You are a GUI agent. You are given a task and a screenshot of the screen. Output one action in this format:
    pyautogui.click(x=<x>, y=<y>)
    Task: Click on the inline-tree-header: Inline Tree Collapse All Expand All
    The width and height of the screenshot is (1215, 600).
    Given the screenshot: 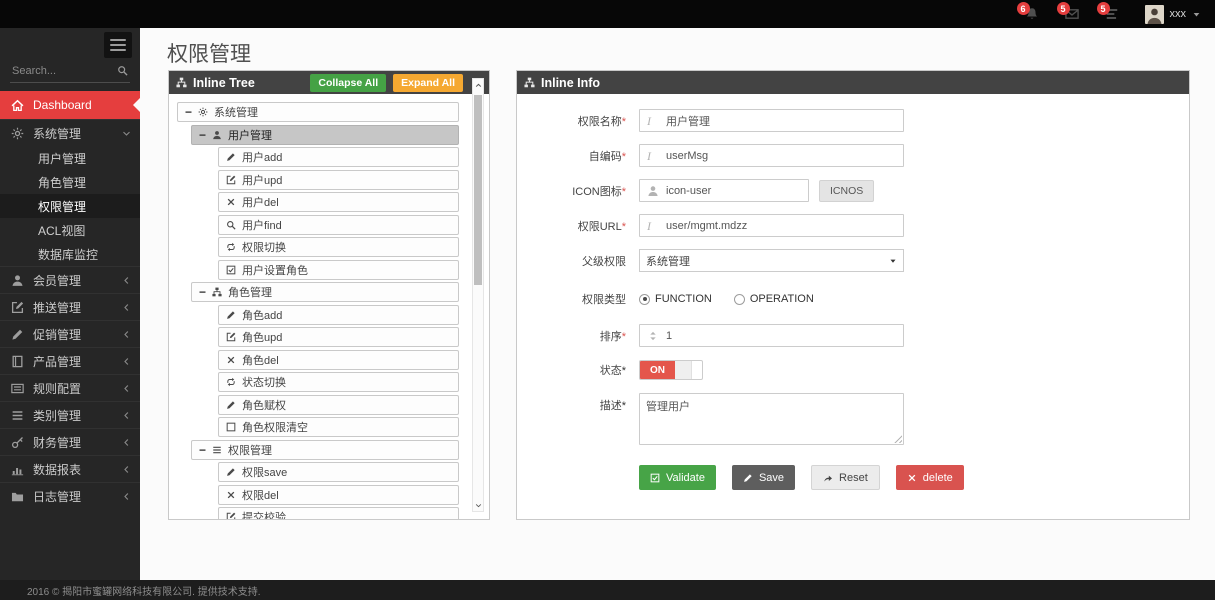 What is the action you would take?
    pyautogui.click(x=329, y=82)
    